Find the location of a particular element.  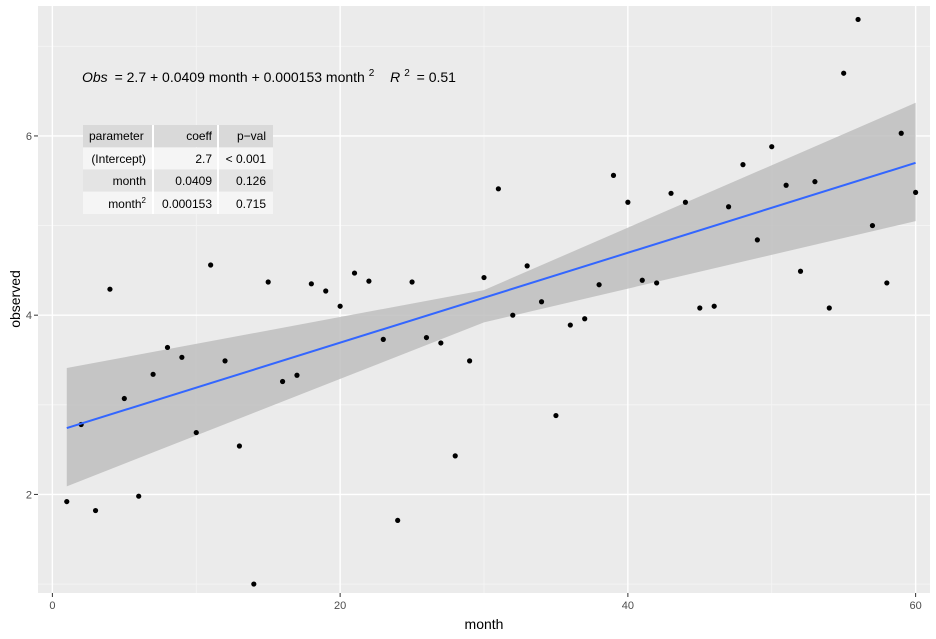

equation-rhs: = 2.7 + 0.0409 month + 0.000153 month is located at coordinates (240, 77).